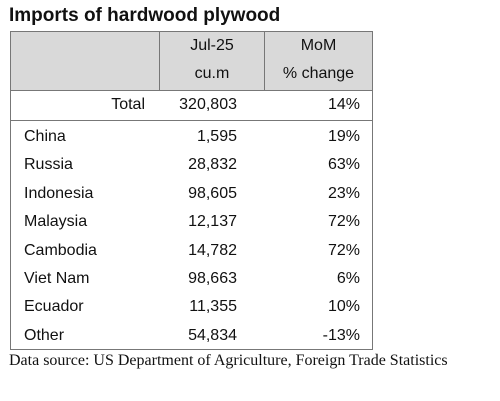 The width and height of the screenshot is (500, 401). Describe the element at coordinates (212, 278) in the screenshot. I see `import-volume: 98,663` at that location.